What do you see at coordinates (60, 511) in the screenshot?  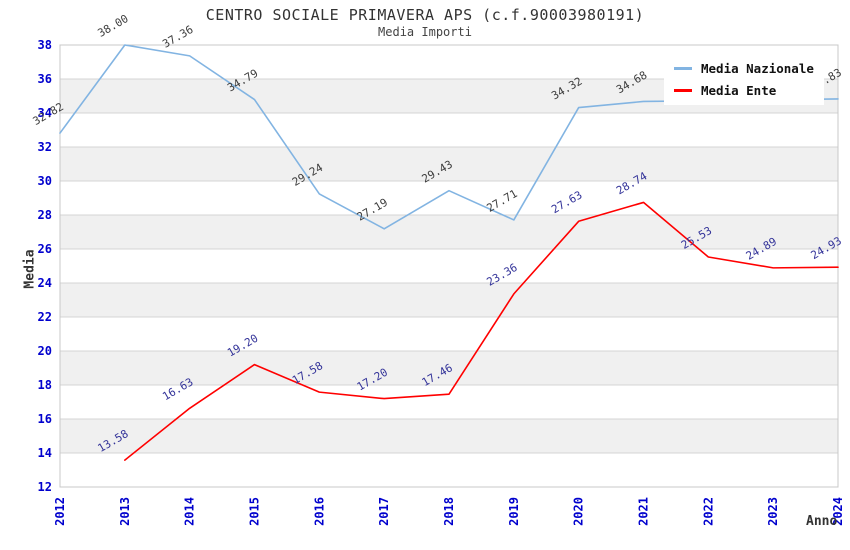 I see `x-tick-label: 2012` at bounding box center [60, 511].